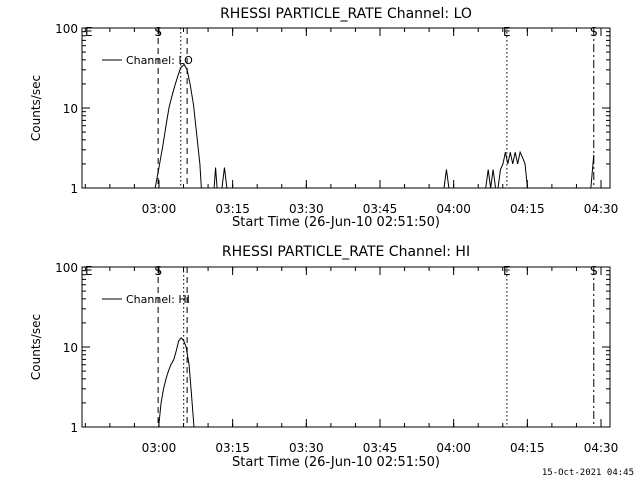 This screenshot has height=484, width=640. What do you see at coordinates (159, 60) in the screenshot?
I see `legend-label: Channel: LO` at bounding box center [159, 60].